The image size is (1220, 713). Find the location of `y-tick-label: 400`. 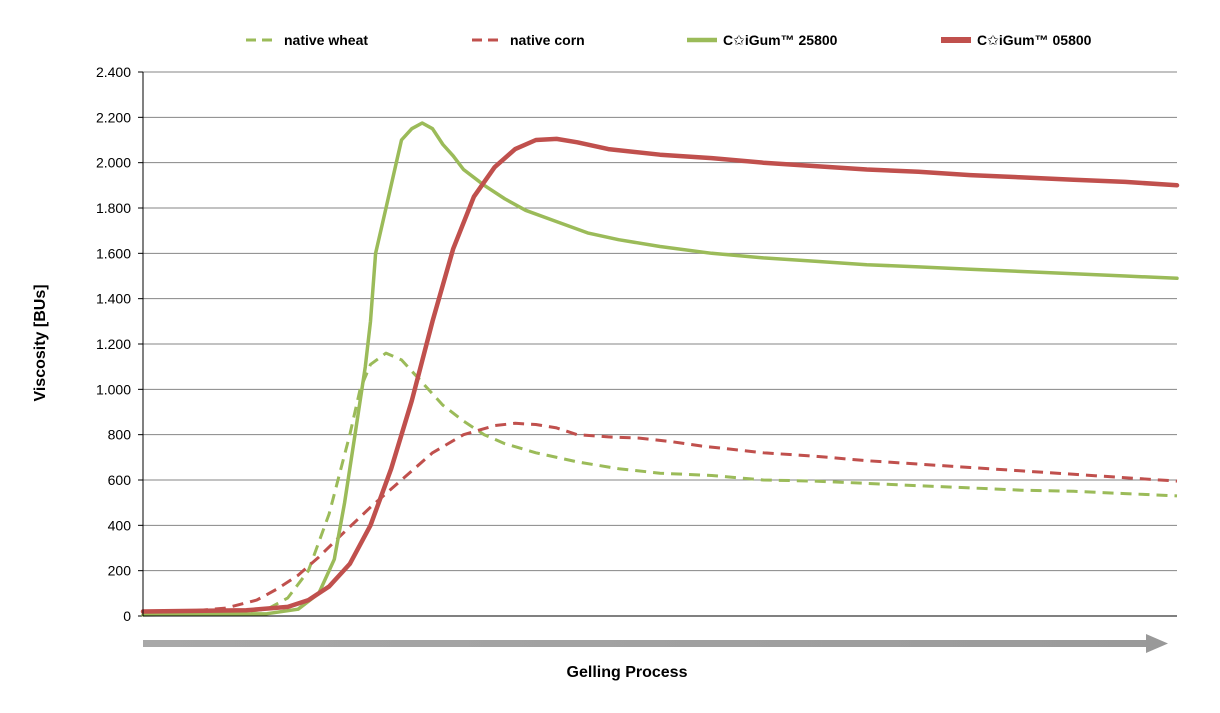

y-tick-label: 400 is located at coordinates (120, 525).